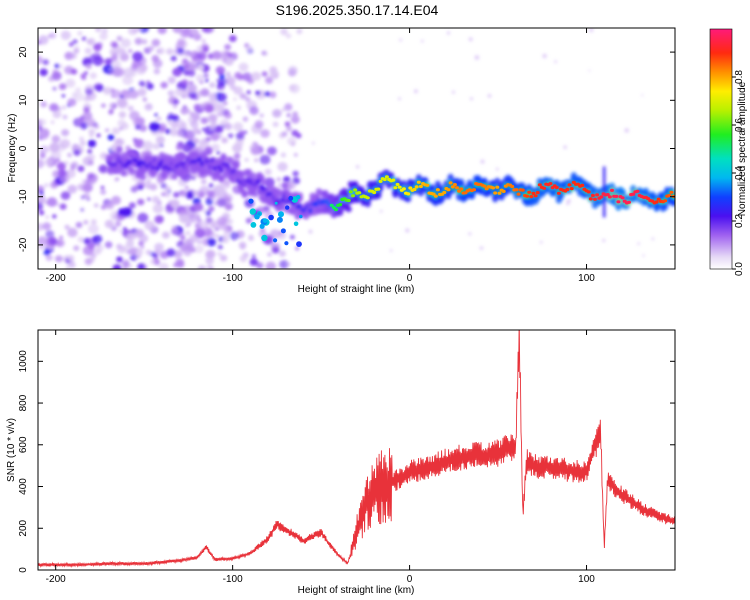 This screenshot has height=600, width=750. What do you see at coordinates (23, 444) in the screenshot?
I see `y-tick-label: 600` at bounding box center [23, 444].